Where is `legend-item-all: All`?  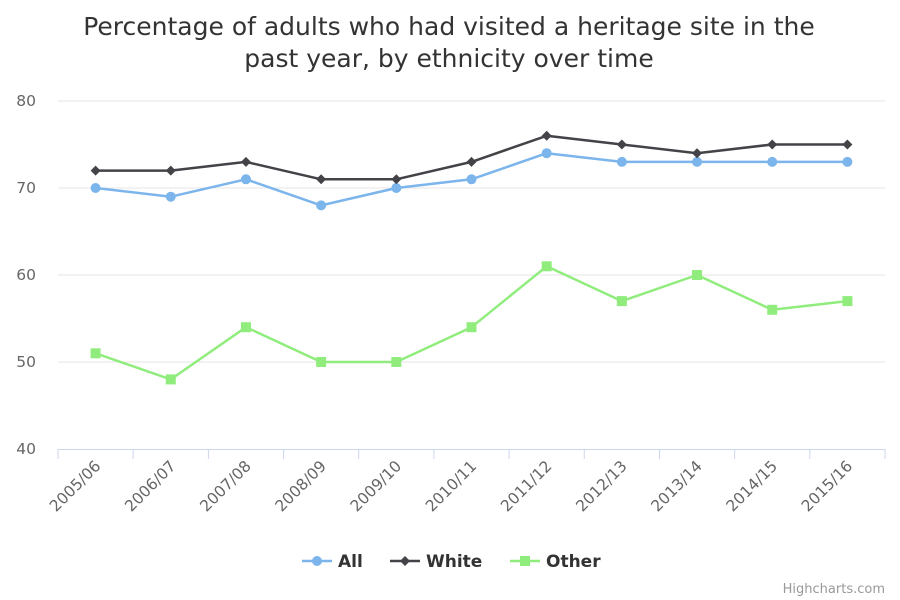
legend-item-all: All is located at coordinates (332, 562).